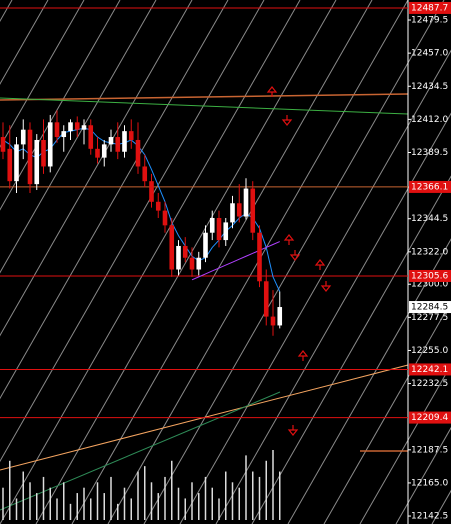  Describe the element at coordinates (429, 120) in the screenshot. I see `y-tick-label: 12412.0` at that location.